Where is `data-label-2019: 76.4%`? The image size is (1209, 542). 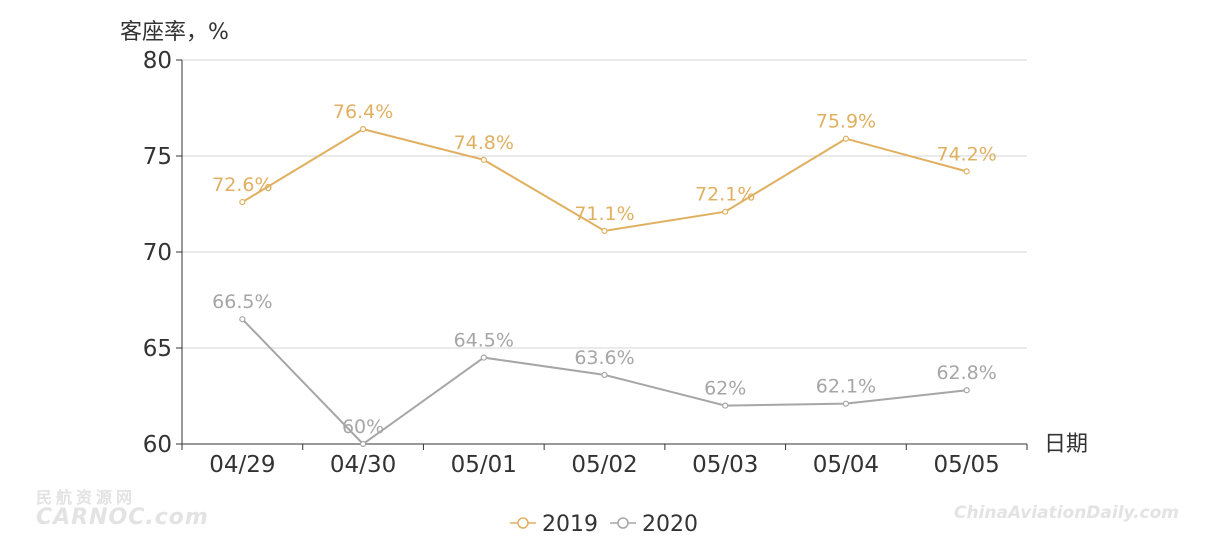
data-label-2019: 76.4% is located at coordinates (363, 112).